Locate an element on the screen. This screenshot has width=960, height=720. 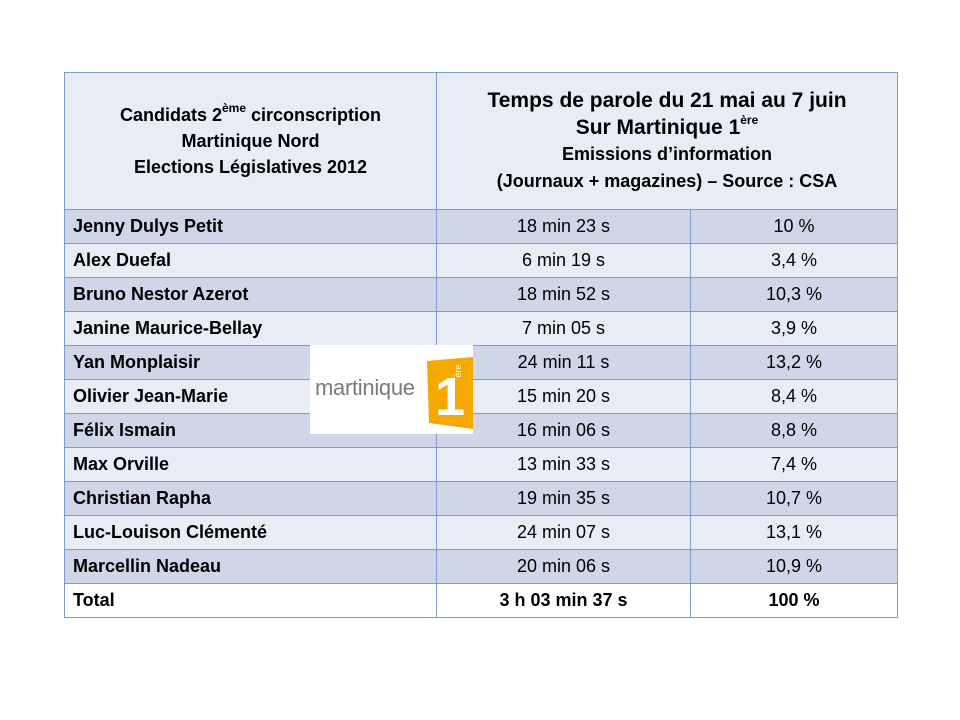
candidate-name: Christian Rapha is located at coordinates (250, 498).